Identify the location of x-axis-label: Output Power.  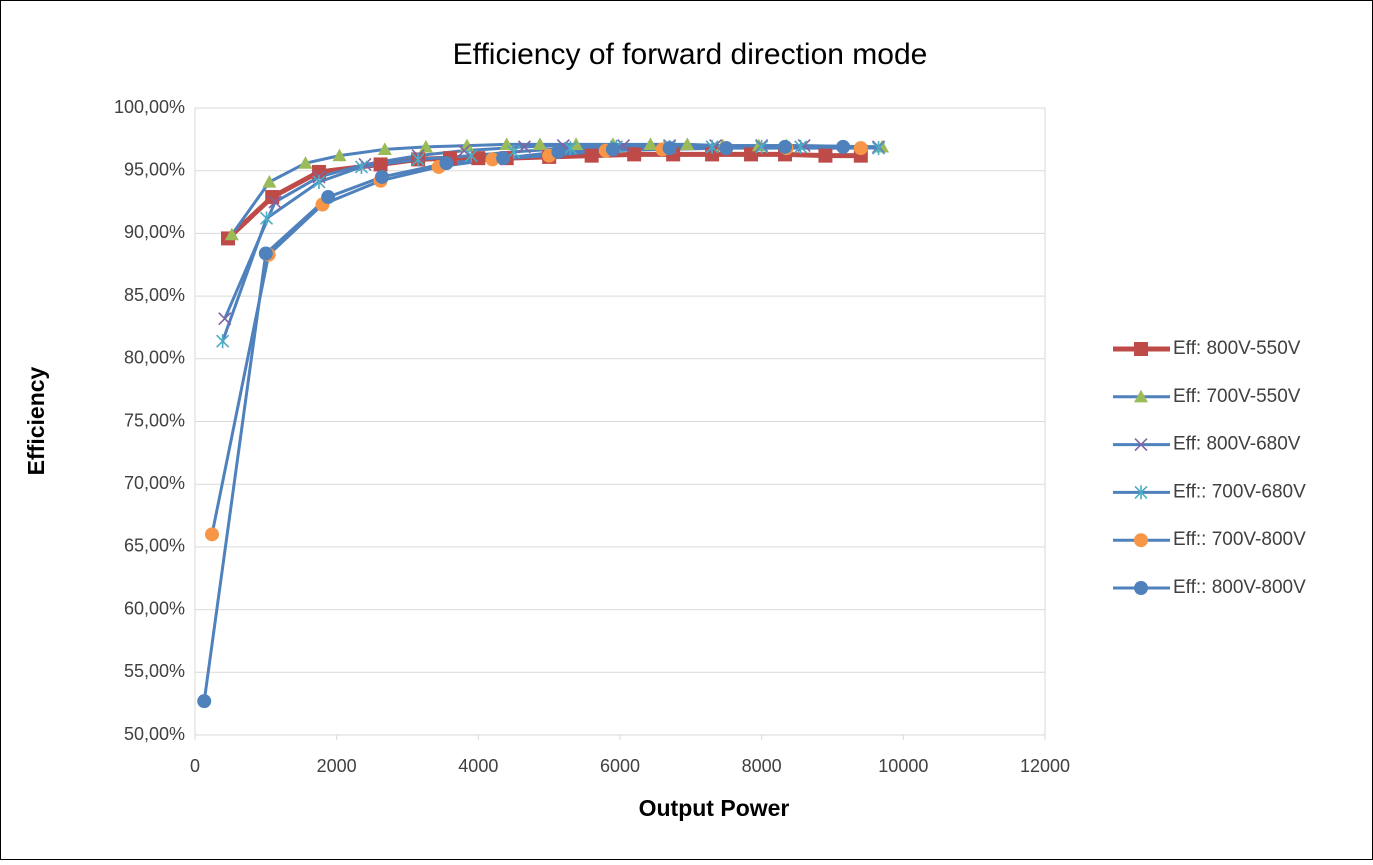
(714, 808).